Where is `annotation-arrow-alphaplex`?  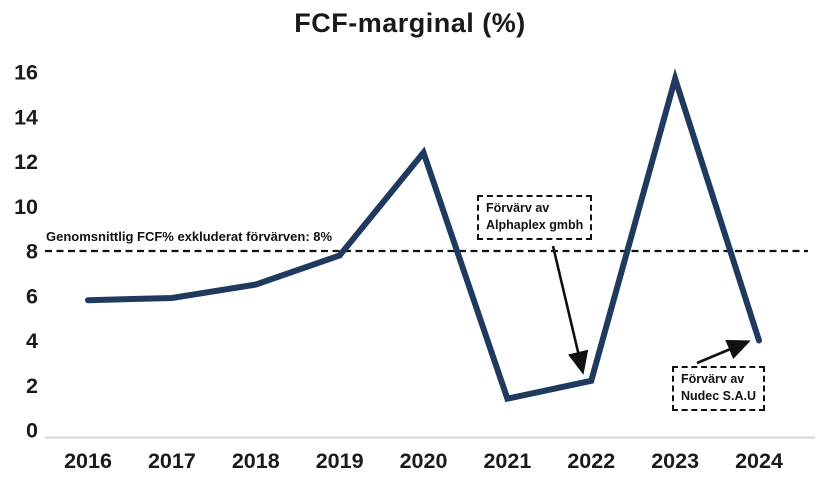
annotation-arrow-alphaplex is located at coordinates (570, 310).